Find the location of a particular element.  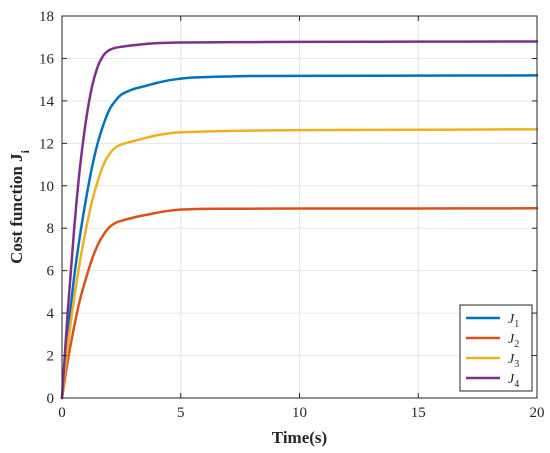

legend-label-sub: 4 is located at coordinates (516, 384).